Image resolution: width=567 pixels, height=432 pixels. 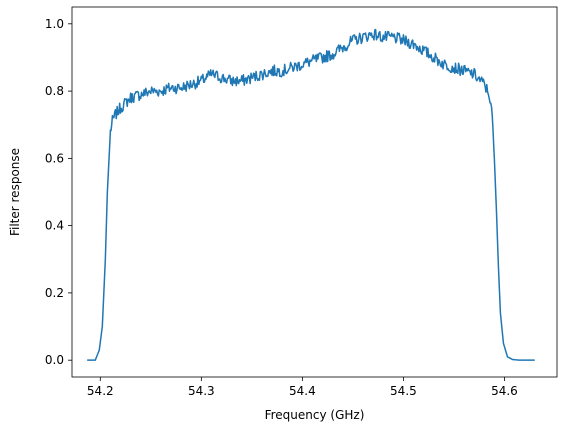 I want to click on x-tick-label: 54.3, so click(x=201, y=391).